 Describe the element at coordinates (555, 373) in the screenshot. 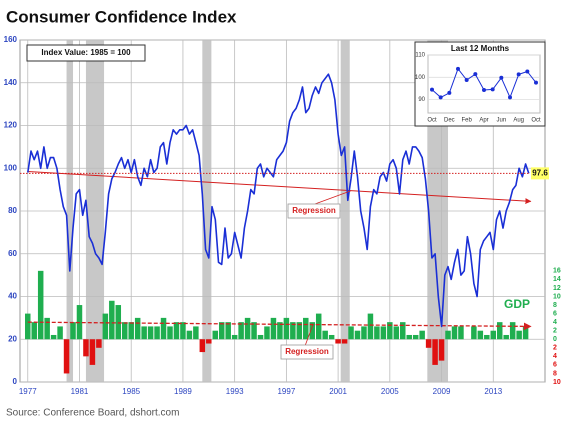

I see `y2-tick-label: 8` at that location.